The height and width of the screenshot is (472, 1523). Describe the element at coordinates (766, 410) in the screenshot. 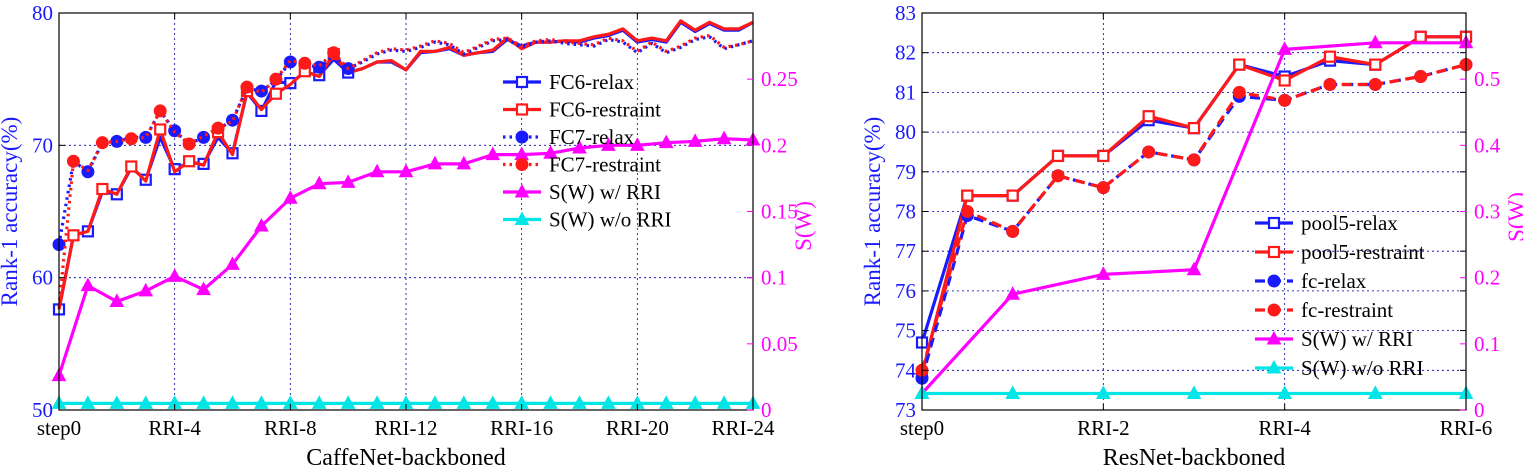

I see `y2-tick-label: 0` at that location.